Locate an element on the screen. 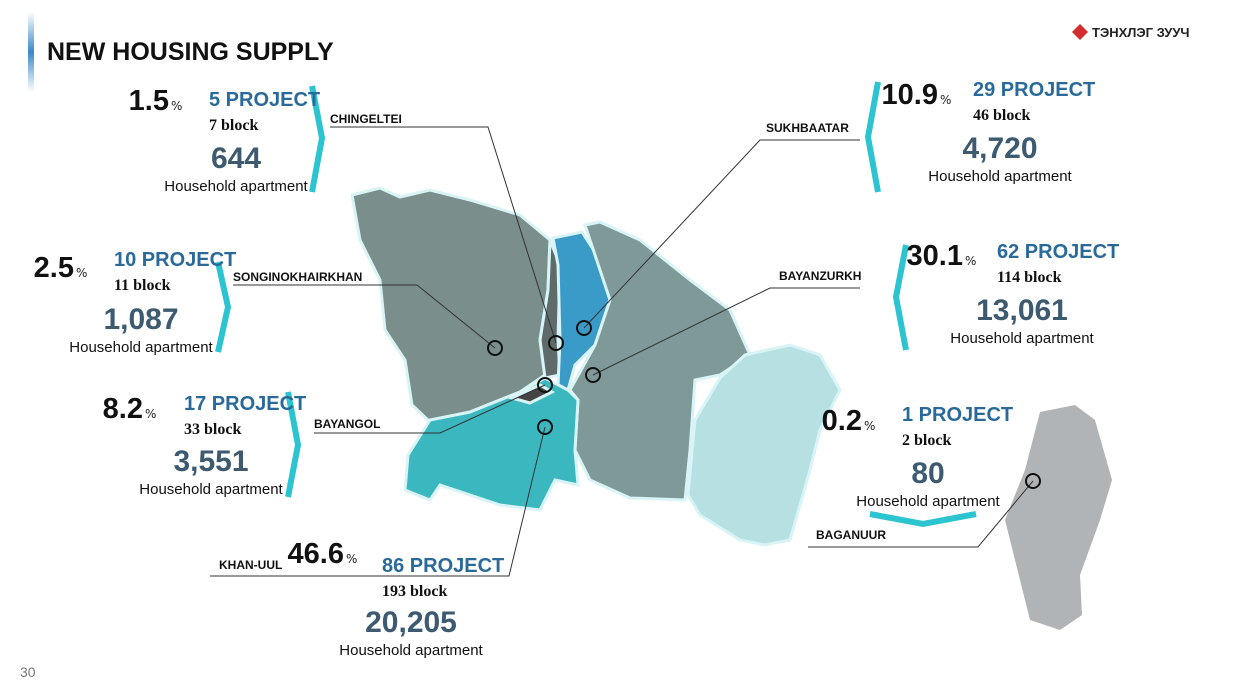  percent: 0.2 is located at coordinates (842, 421).